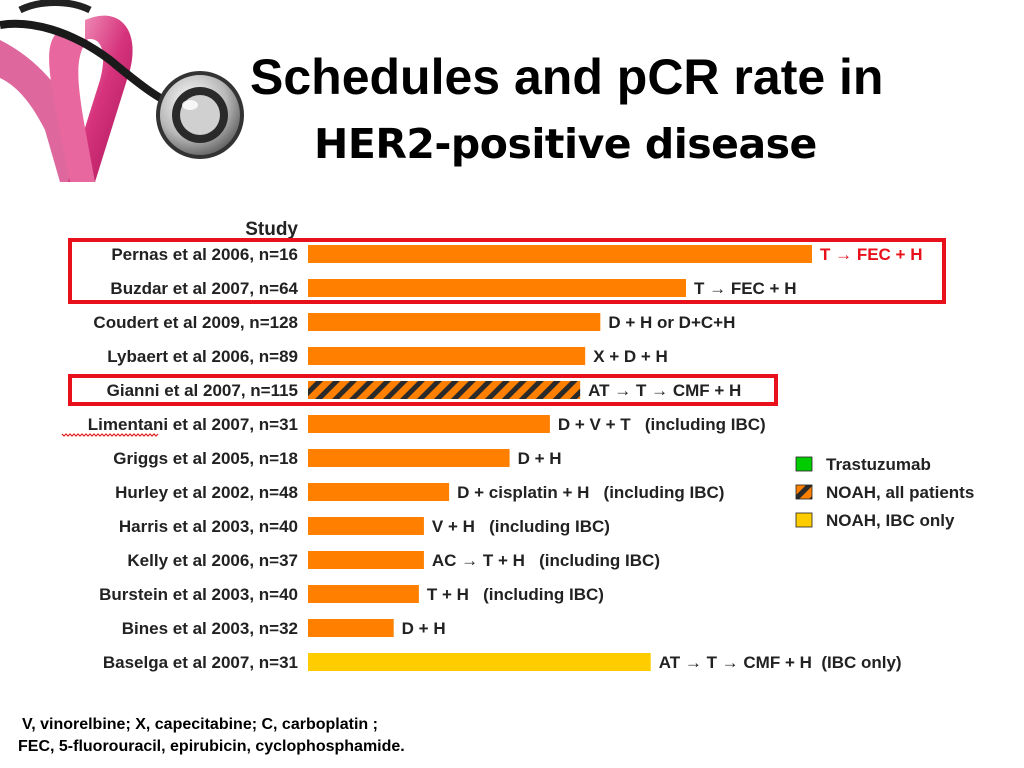  What do you see at coordinates (590, 492) in the screenshot?
I see `bar-regimen-label: D + cisplatin + H (including IBC)` at bounding box center [590, 492].